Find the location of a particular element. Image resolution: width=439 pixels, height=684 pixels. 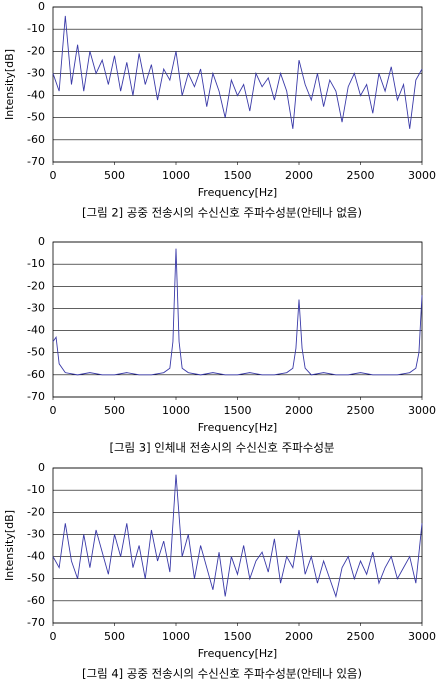

spectrum-line is located at coordinates (237, 72).